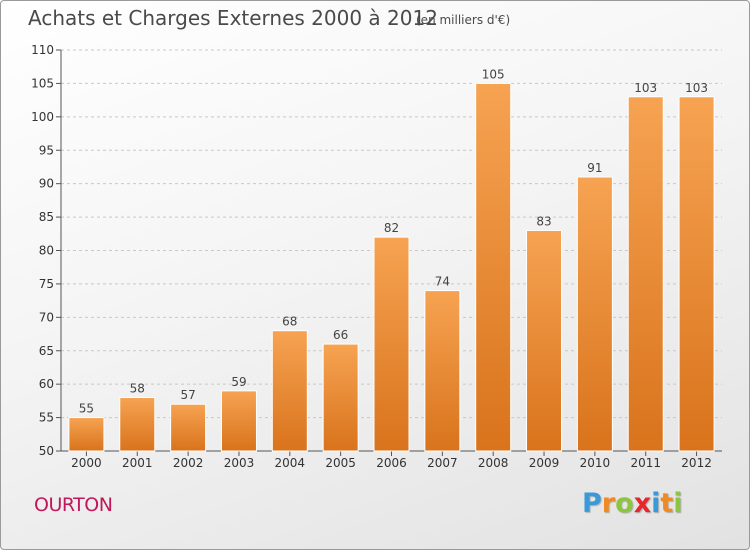 The image size is (750, 550). Describe the element at coordinates (73, 505) in the screenshot. I see `city-name: OURTON` at that location.